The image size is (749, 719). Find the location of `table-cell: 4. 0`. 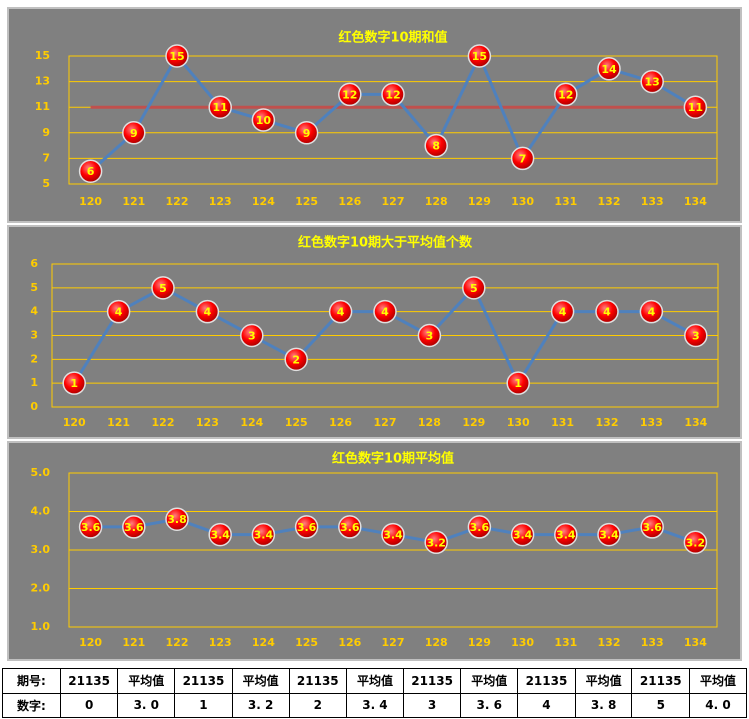

table-cell: 4. 0 is located at coordinates (718, 705).